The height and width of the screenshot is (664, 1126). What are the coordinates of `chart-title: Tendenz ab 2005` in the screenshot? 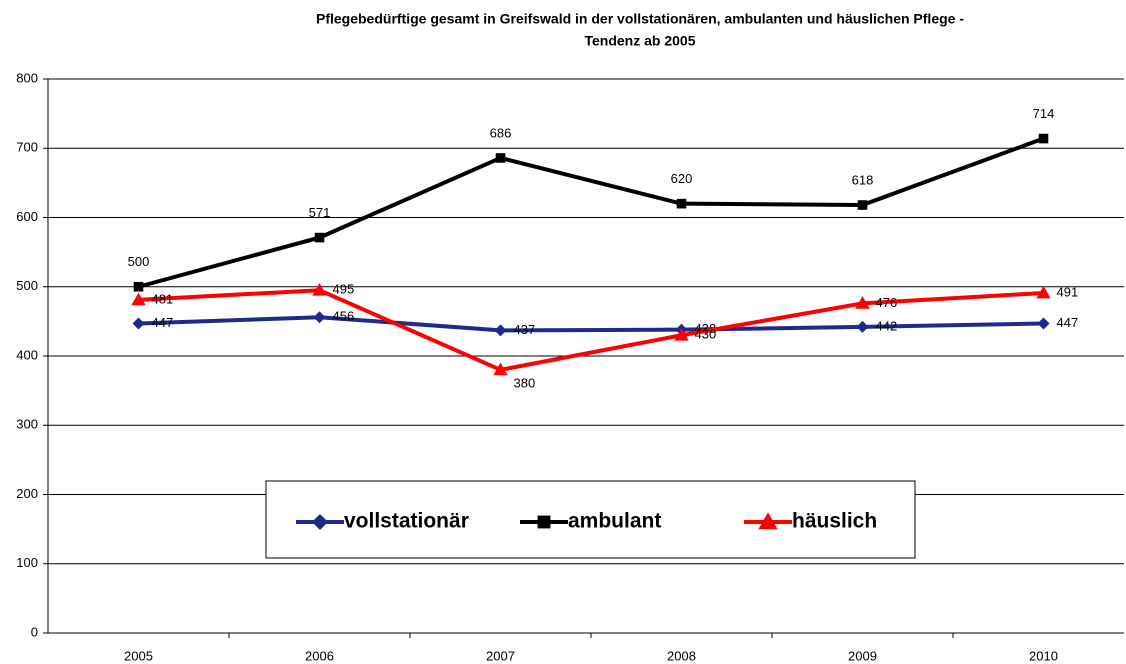 It's located at (639, 41).